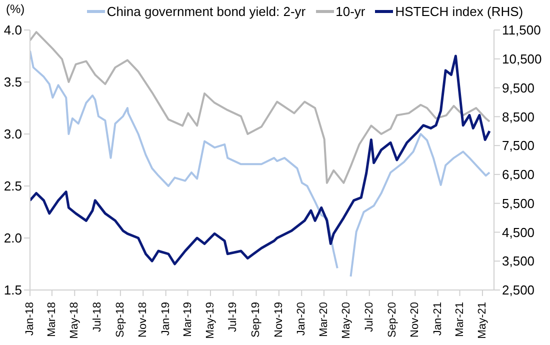  I want to click on x-tick-label: Jul-18, so click(97, 317).